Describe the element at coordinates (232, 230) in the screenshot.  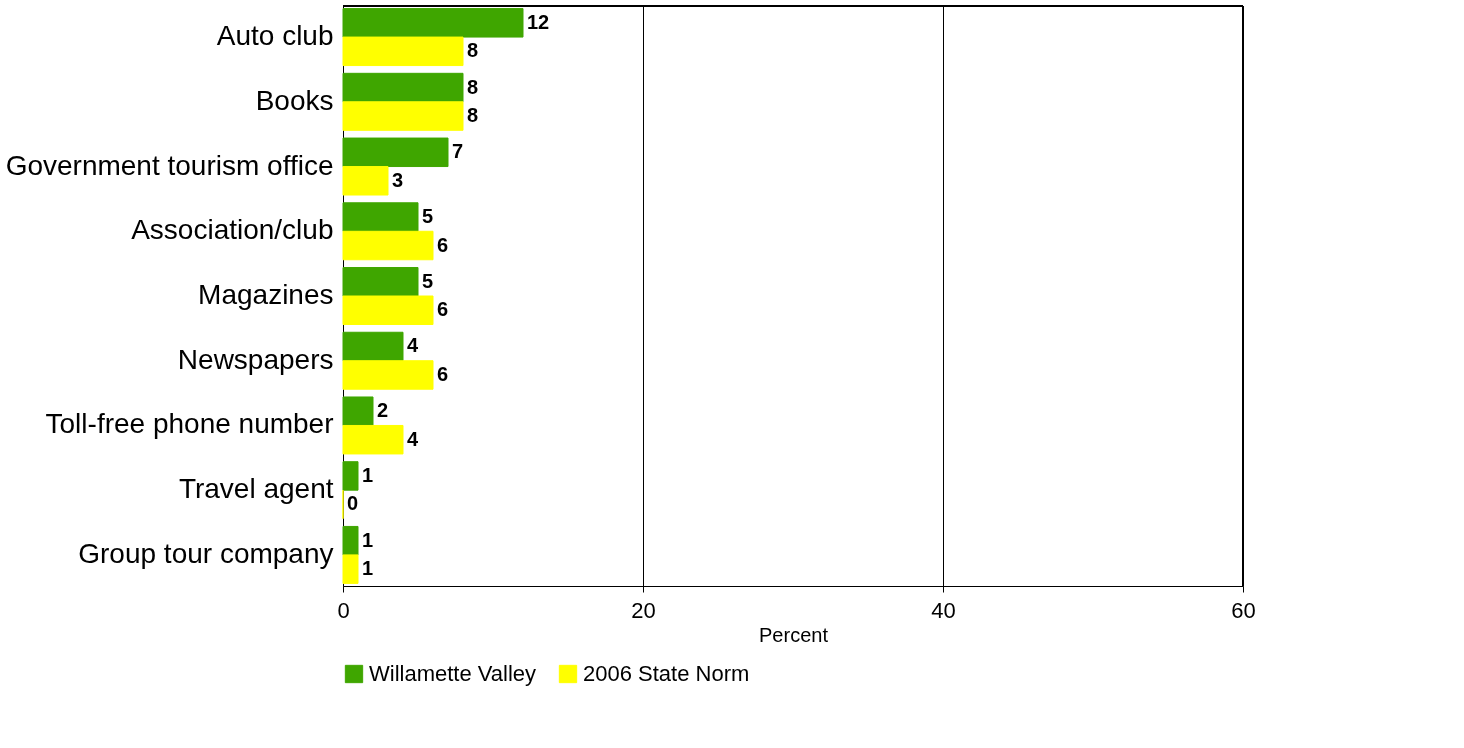
I see `y-tick-label: Association/club` at that location.